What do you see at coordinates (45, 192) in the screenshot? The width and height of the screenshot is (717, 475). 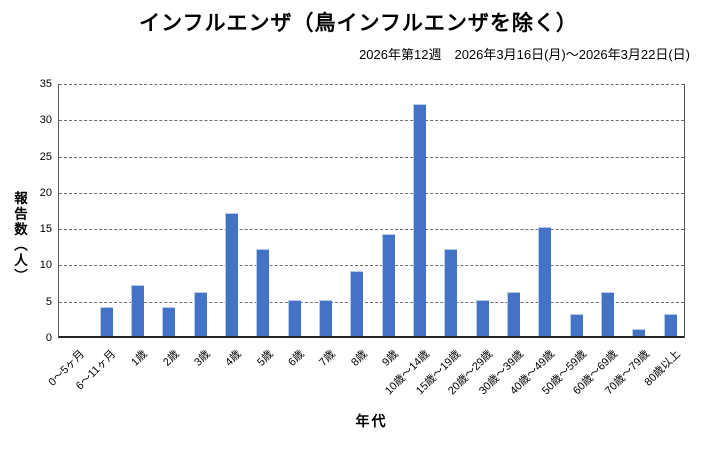 I see `y-tick-label-20: 20` at bounding box center [45, 192].